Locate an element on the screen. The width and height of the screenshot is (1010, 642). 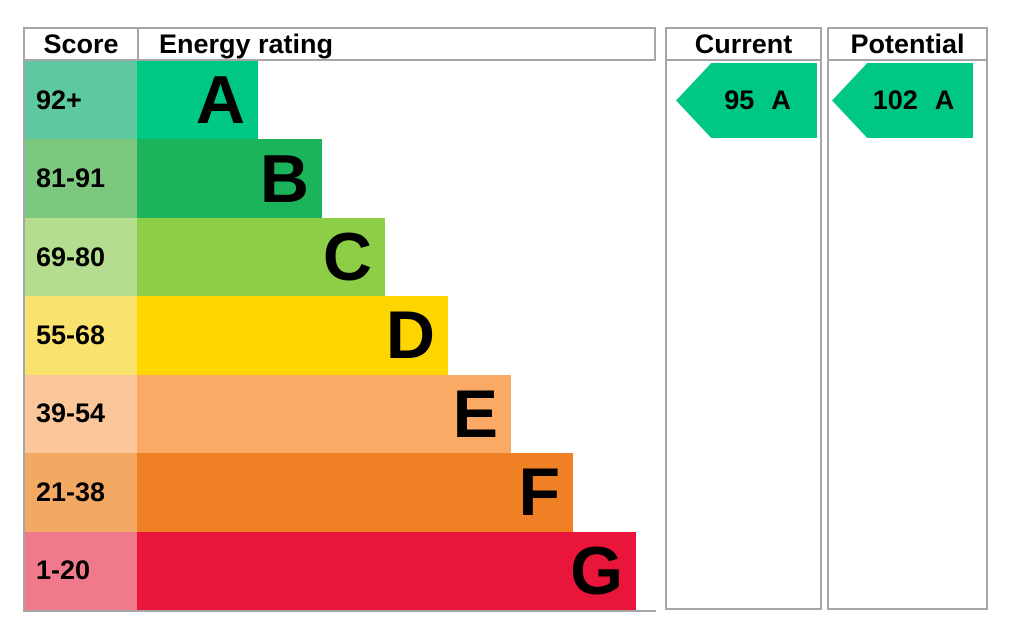
band-row-f: 21-38 F is located at coordinates (340, 492).